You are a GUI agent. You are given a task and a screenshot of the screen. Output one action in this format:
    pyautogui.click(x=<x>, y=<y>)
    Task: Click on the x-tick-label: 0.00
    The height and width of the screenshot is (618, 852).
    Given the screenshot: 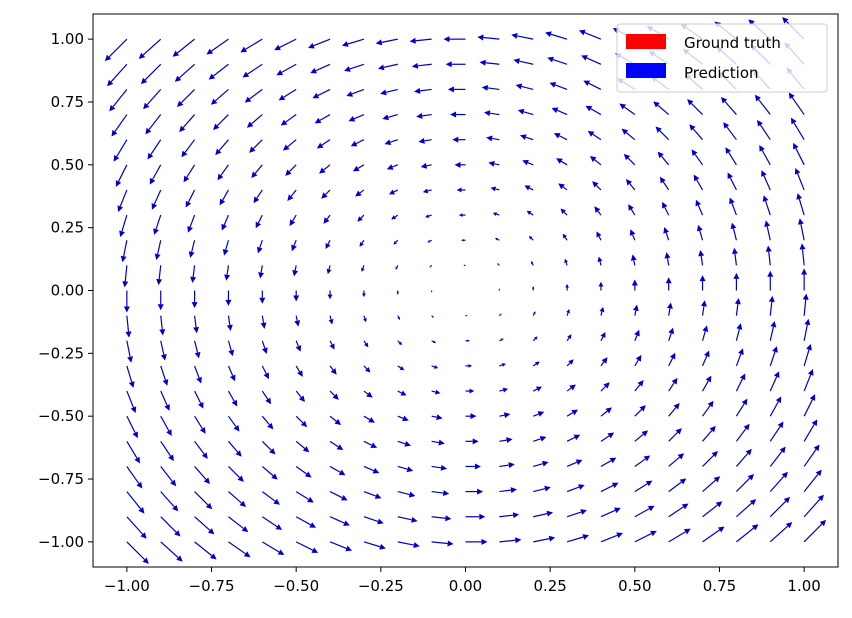 What is the action you would take?
    pyautogui.click(x=465, y=586)
    